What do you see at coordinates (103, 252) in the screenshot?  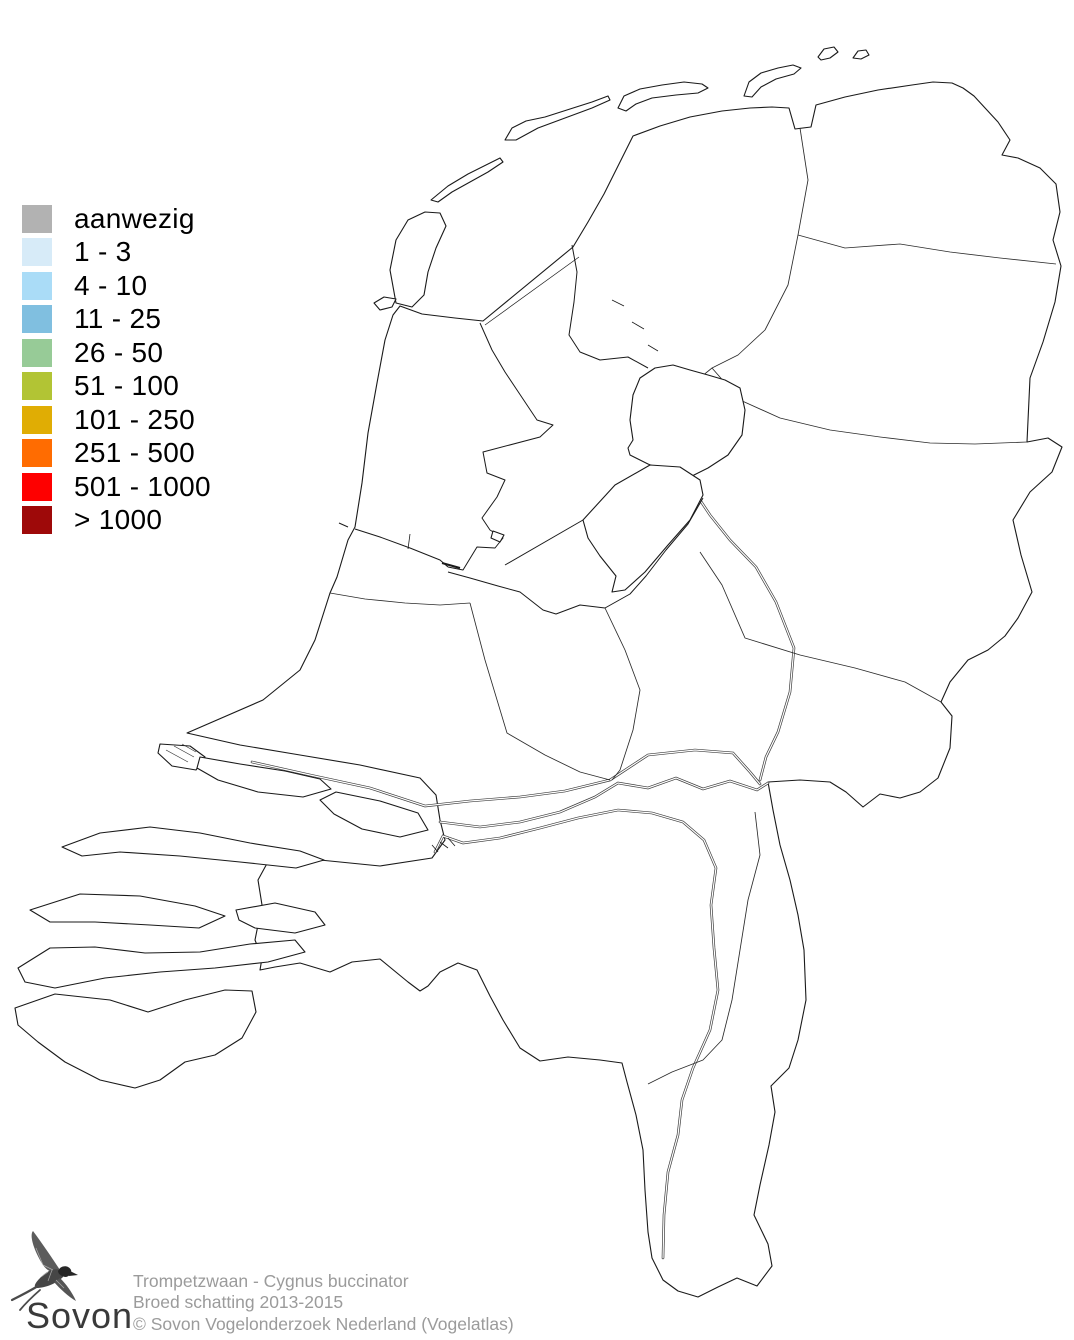 I see `legend-label: 1 - 3` at bounding box center [103, 252].